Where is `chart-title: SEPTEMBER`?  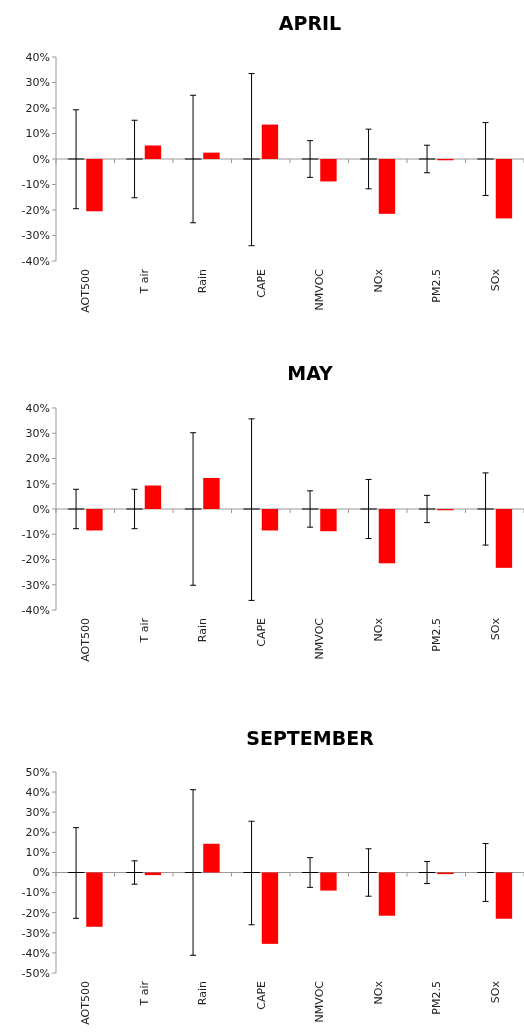 chart-title: SEPTEMBER is located at coordinates (310, 738).